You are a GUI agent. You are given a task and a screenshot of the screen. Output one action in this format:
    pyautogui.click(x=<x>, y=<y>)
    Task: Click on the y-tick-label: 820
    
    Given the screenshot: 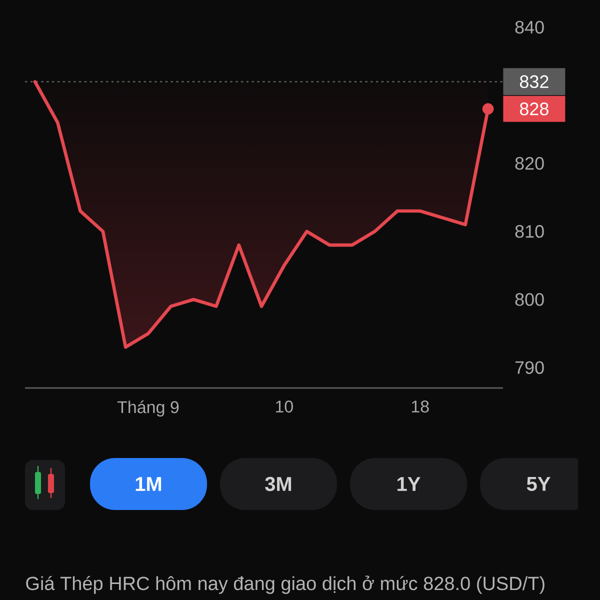 What is the action you would take?
    pyautogui.click(x=529, y=163)
    